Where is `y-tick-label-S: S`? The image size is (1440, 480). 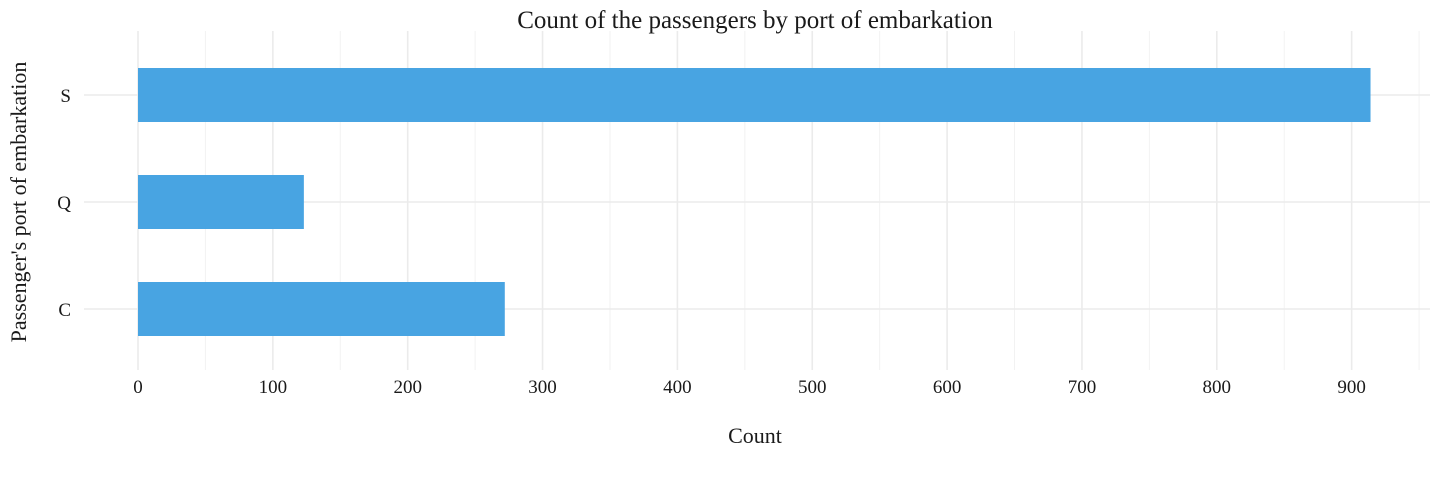 y-tick-label-S: S is located at coordinates (65, 96).